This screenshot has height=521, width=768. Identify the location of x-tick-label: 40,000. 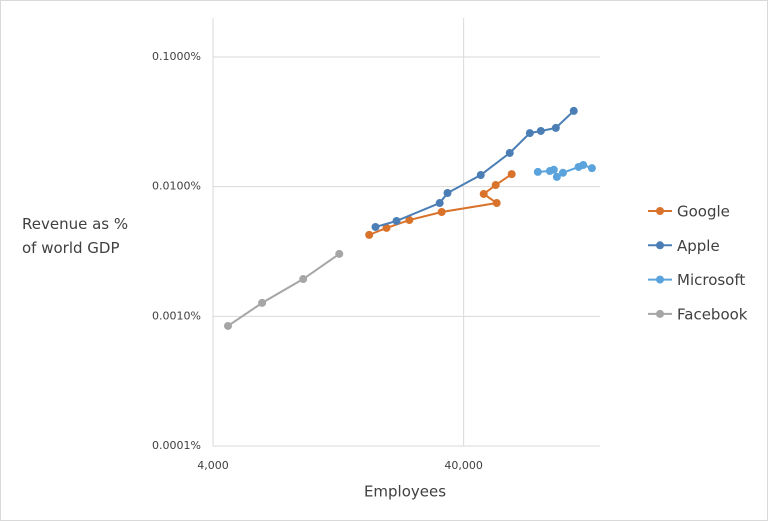
(463, 465).